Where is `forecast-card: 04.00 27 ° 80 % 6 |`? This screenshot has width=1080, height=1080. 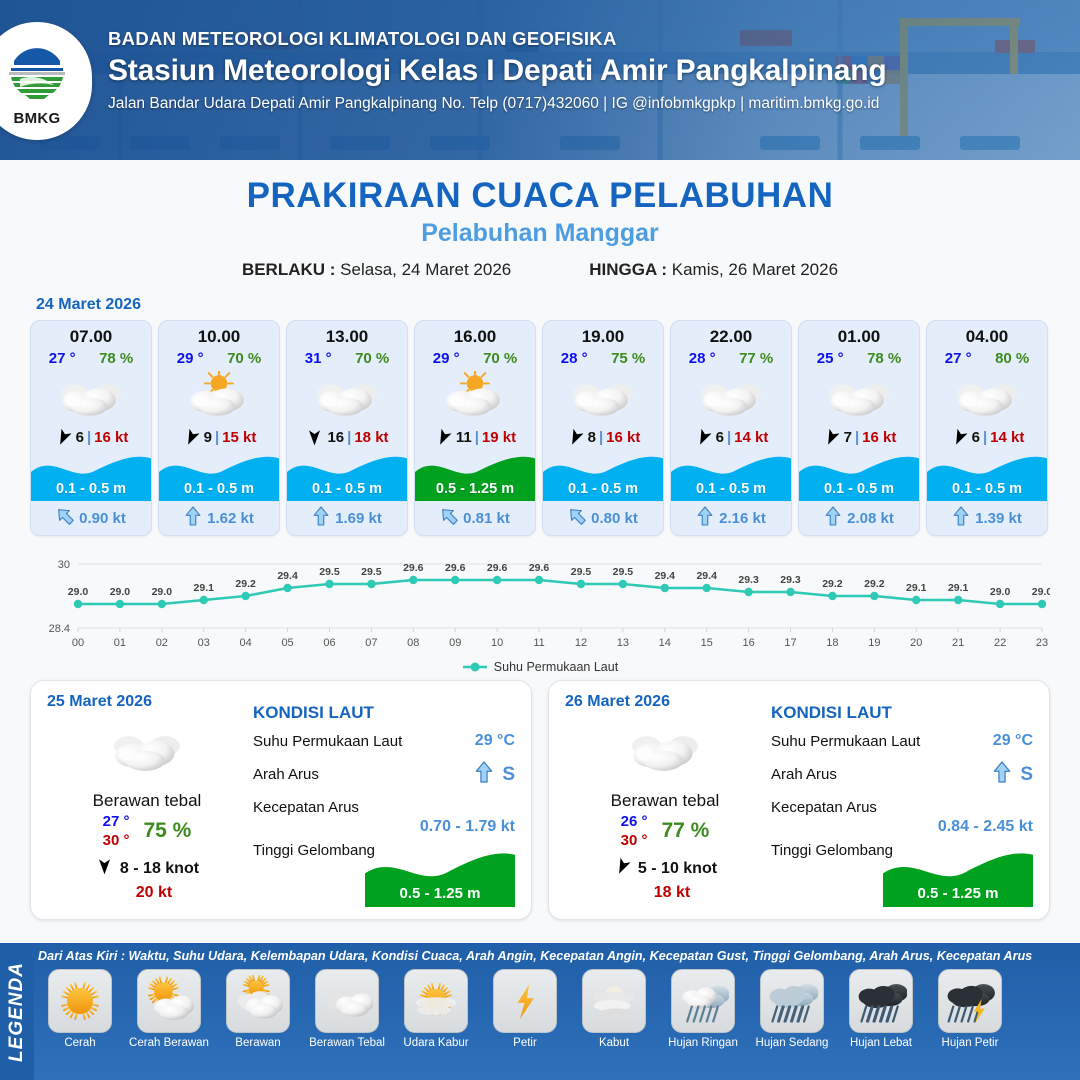 forecast-card: 04.00 27 ° 80 % 6 | is located at coordinates (987, 428).